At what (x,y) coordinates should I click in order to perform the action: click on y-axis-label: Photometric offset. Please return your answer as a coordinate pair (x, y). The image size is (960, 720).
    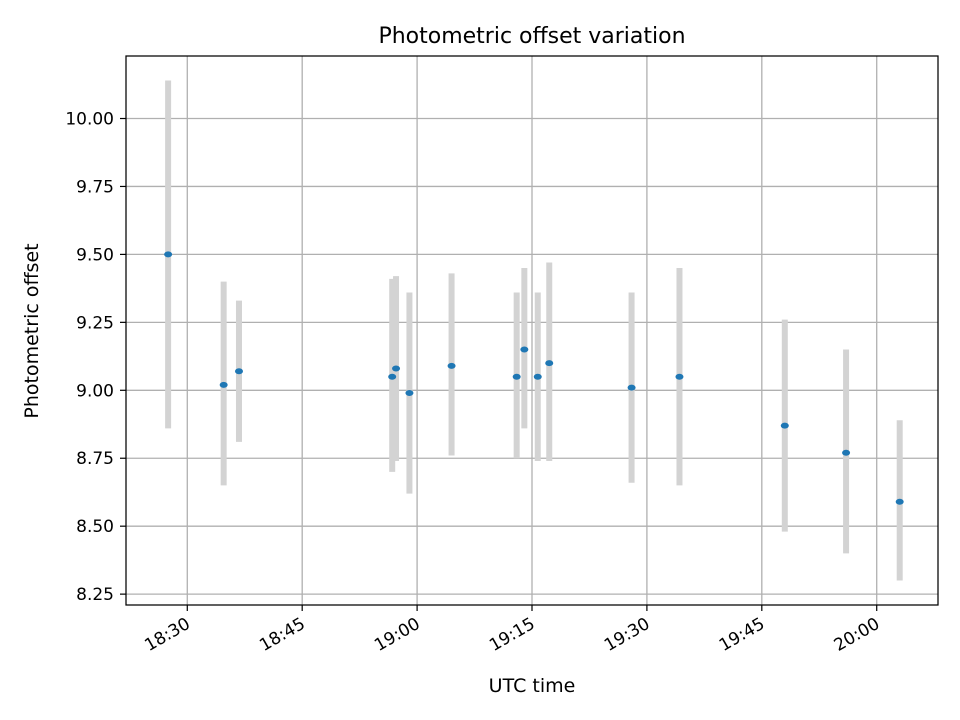
    Looking at the image, I should click on (32, 330).